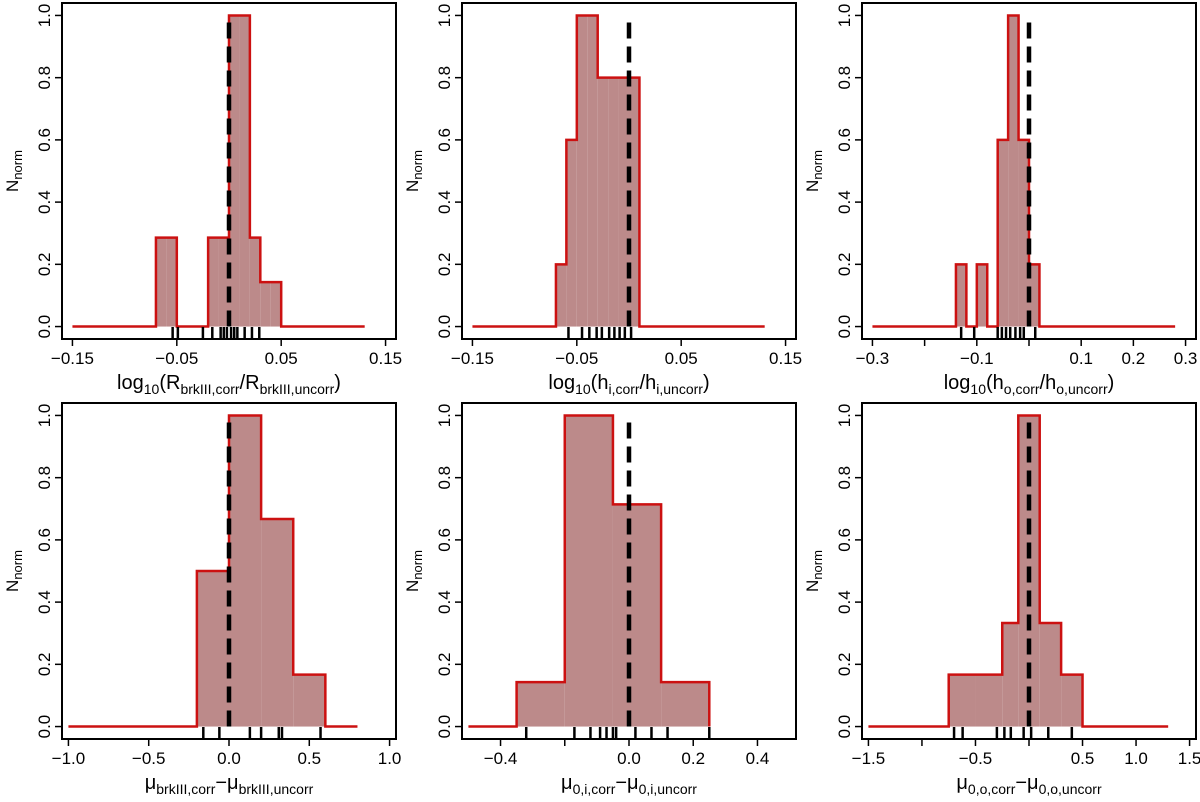 This screenshot has width=1200, height=802. What do you see at coordinates (1029, 384) in the screenshot?
I see `x-axis-title: log10(ho,corr/ho,uncorr)` at bounding box center [1029, 384].